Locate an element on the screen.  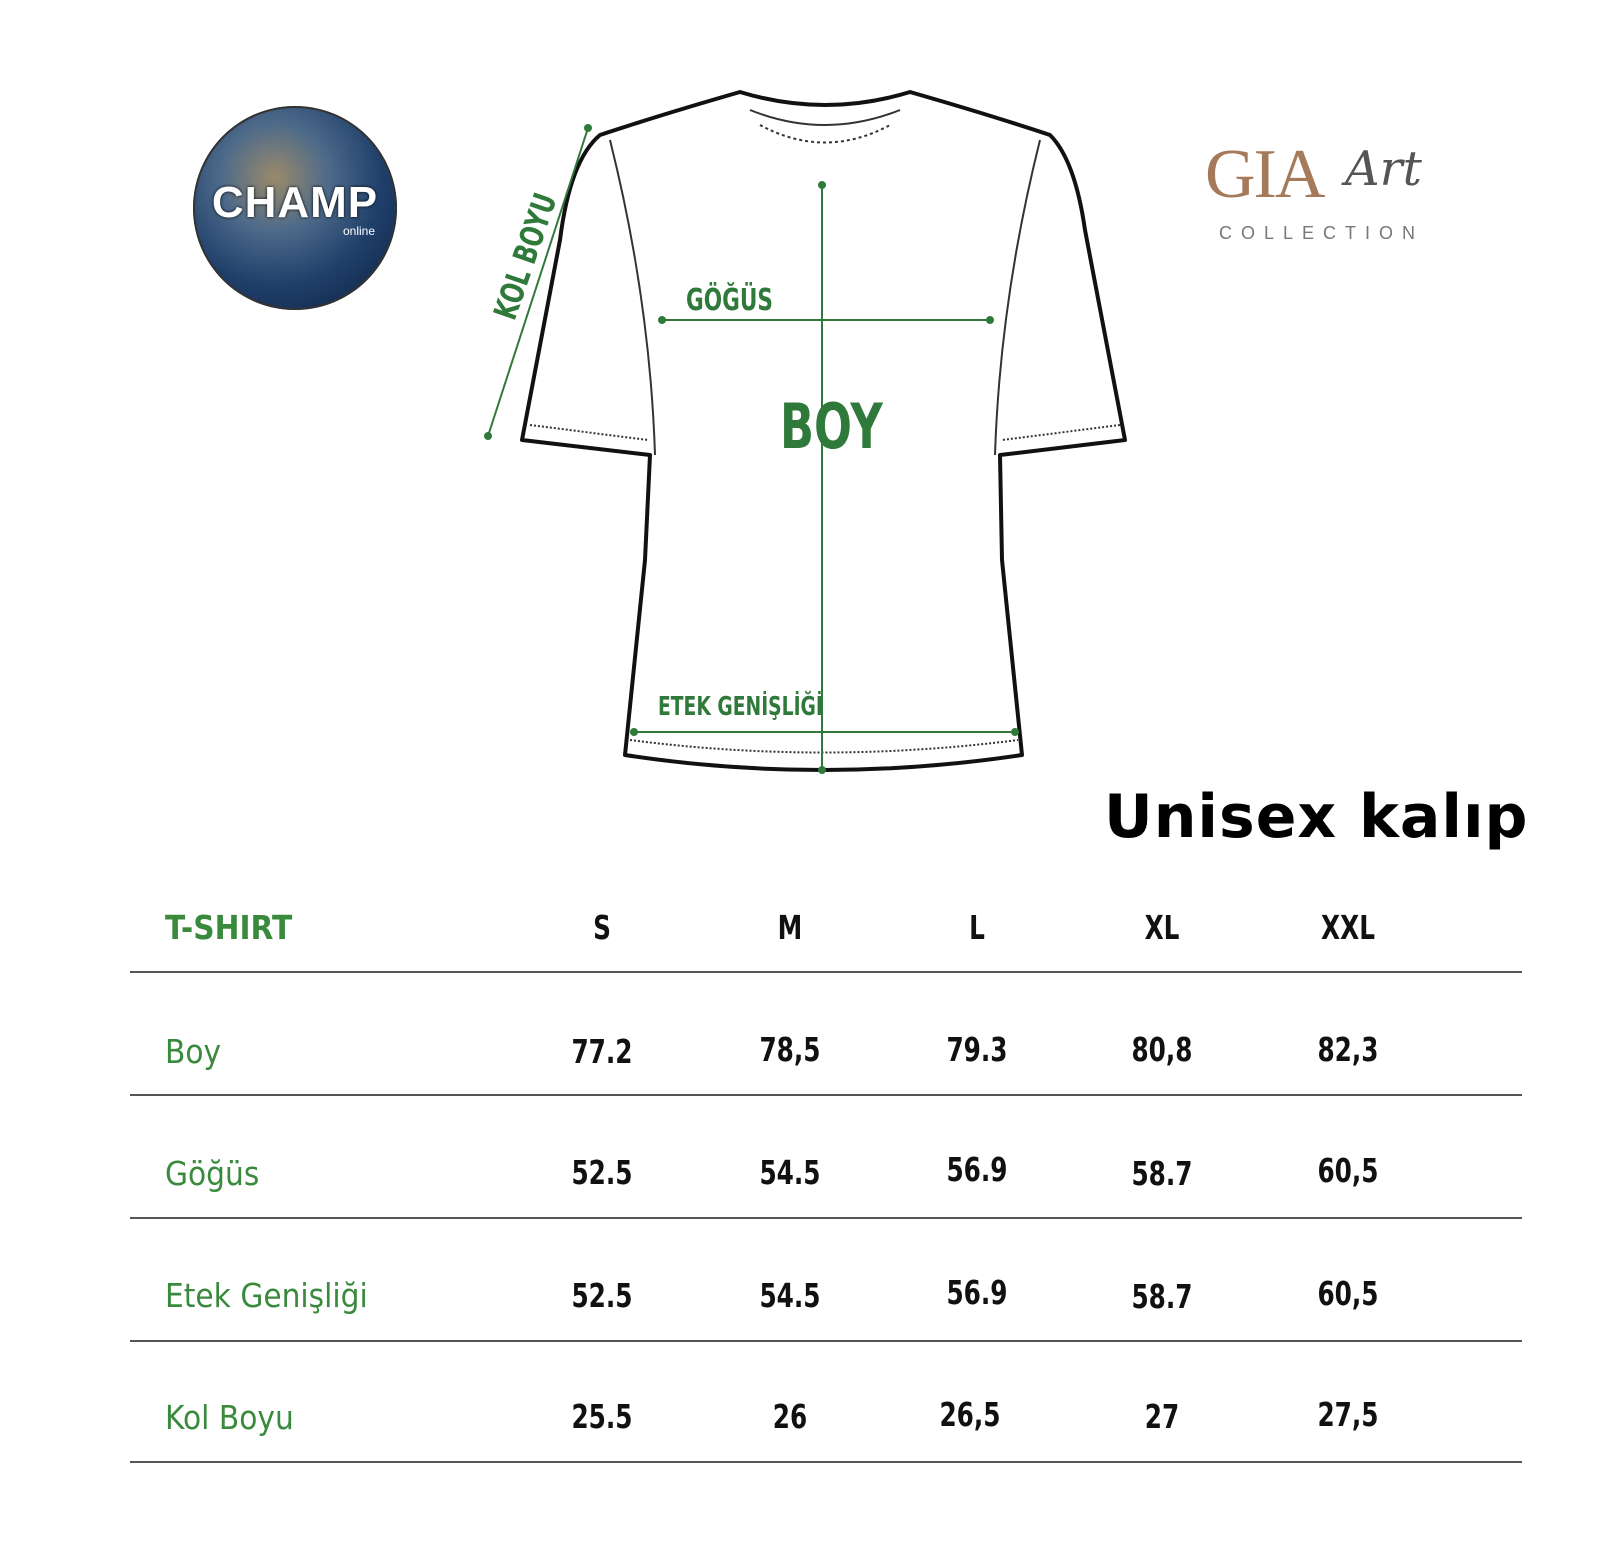
cell: 26,5 is located at coordinates (970, 1414).